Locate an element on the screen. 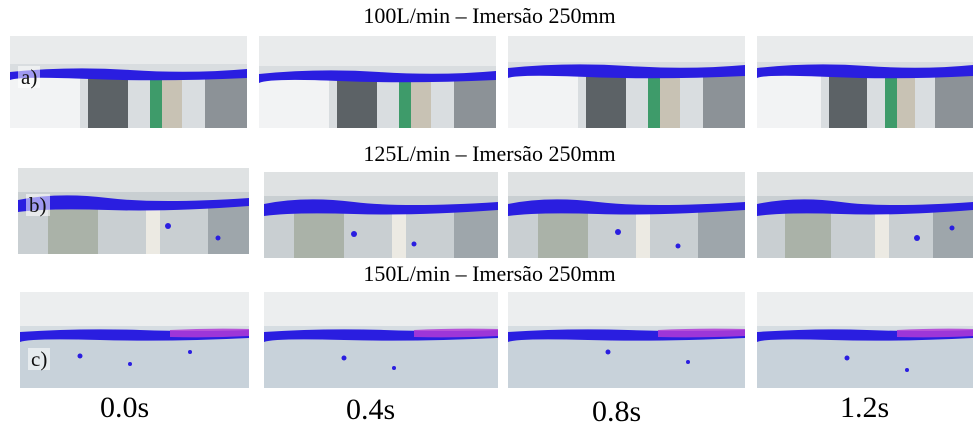 This screenshot has height=429, width=979. row-title-a: 100L/min – Imersão 250mm is located at coordinates (489, 15).